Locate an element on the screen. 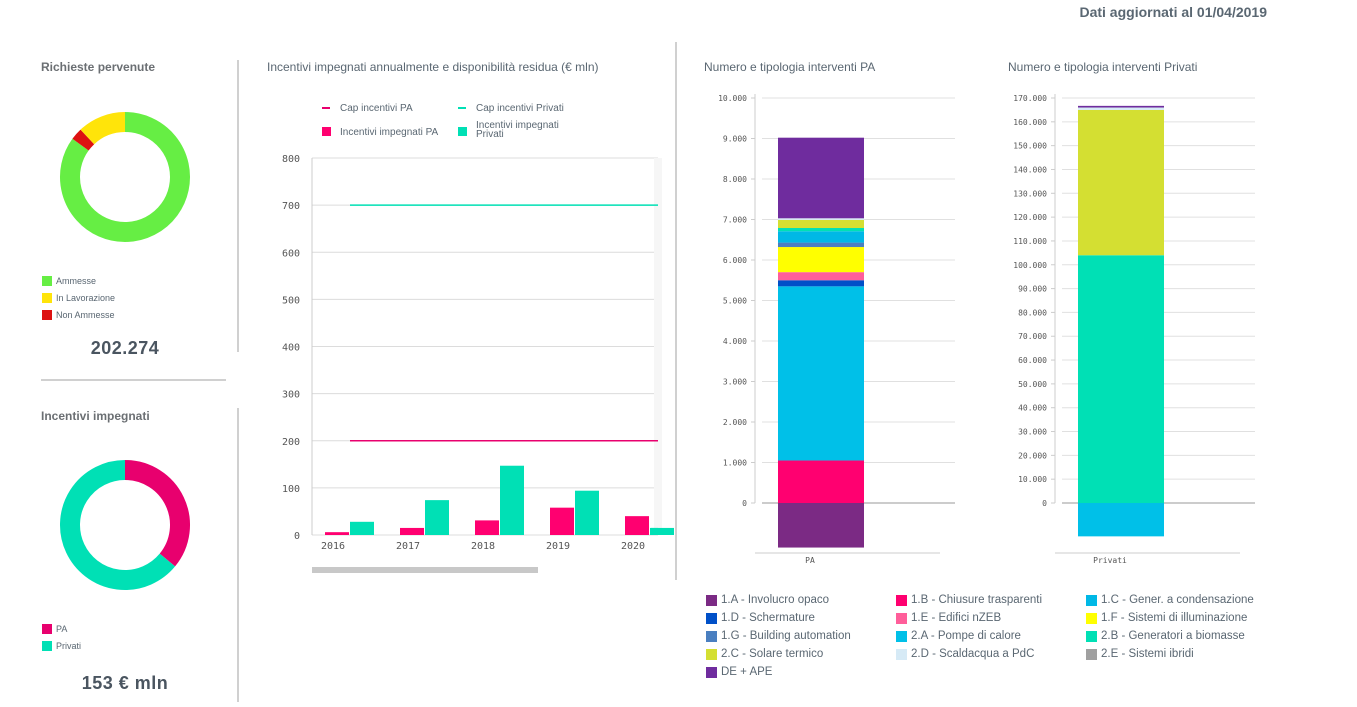 The image size is (1357, 707). legend-label: PA is located at coordinates (62, 628).